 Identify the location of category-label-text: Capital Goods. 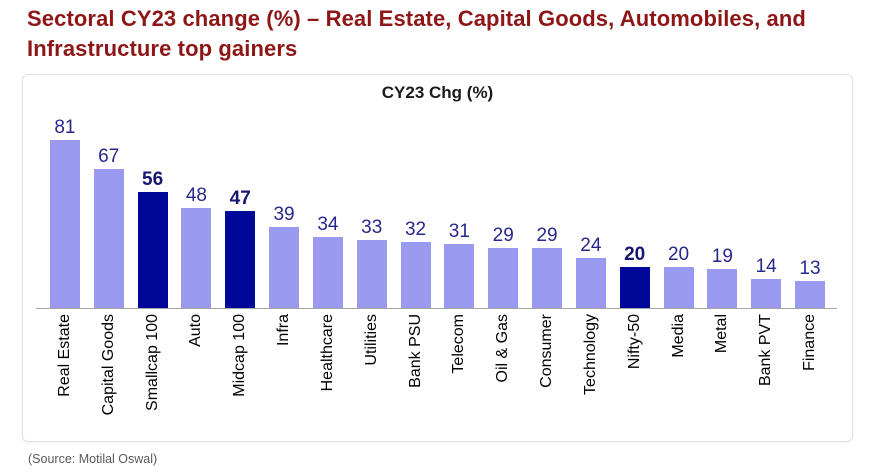
(108, 365).